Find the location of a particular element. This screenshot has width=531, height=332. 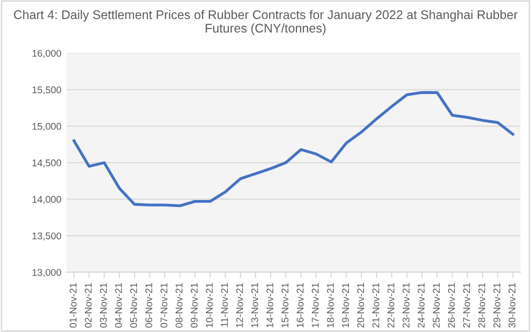

x-tick-label: 16-Nov-21 is located at coordinates (300, 305).